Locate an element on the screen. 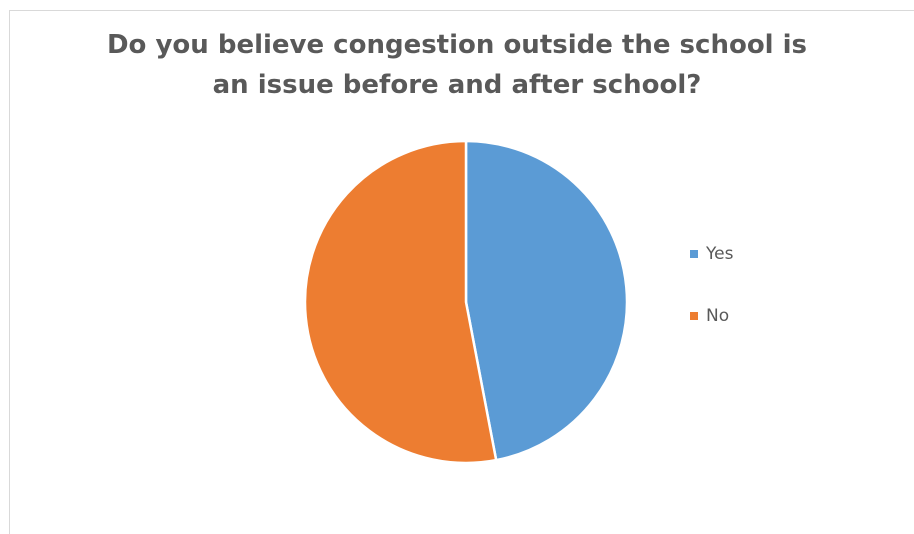 Image resolution: width=914 pixels, height=534 pixels. legend-item-no: No is located at coordinates (711, 316).